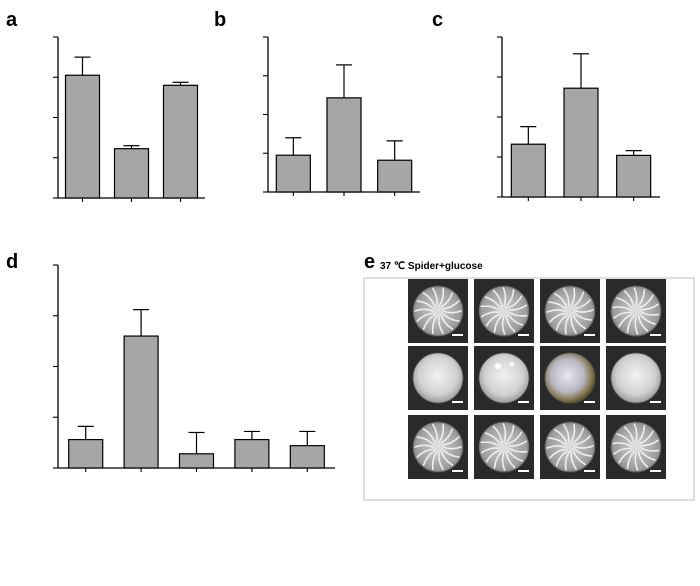 The width and height of the screenshot is (700, 586). I want to click on chart-fluorescence-b, so click(341, 116).